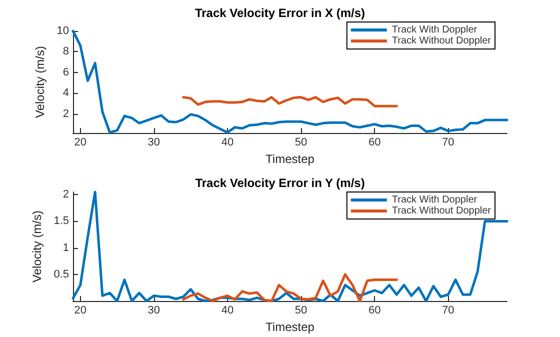  Describe the element at coordinates (280, 183) in the screenshot. I see `chart-title: Track Velocity Error in Y (m/s)` at that location.